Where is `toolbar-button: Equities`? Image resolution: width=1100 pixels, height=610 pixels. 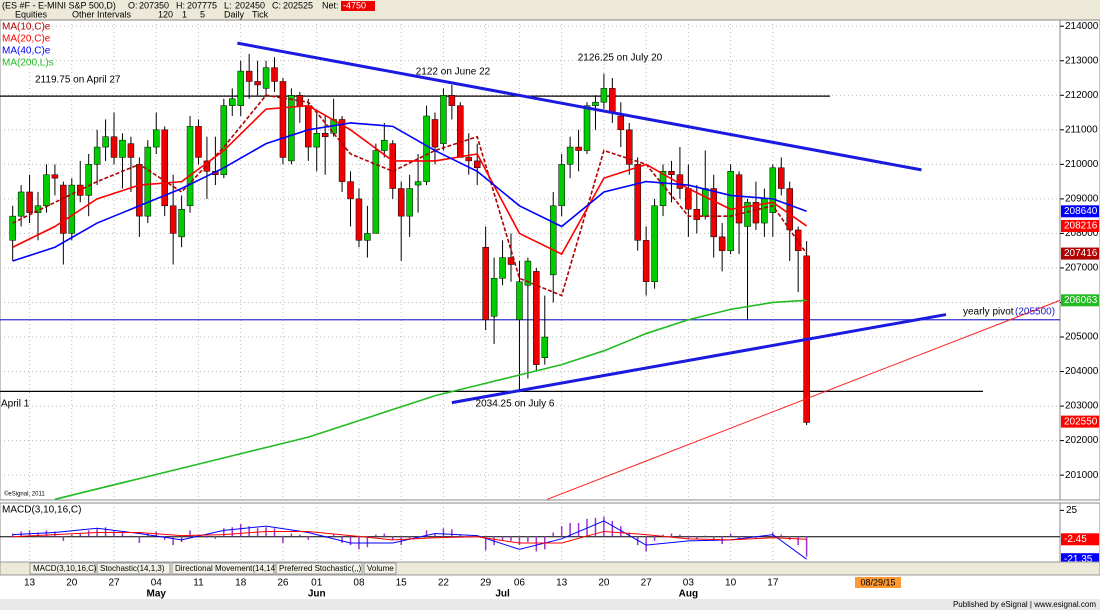
toolbar-button: Equities is located at coordinates (31, 14).